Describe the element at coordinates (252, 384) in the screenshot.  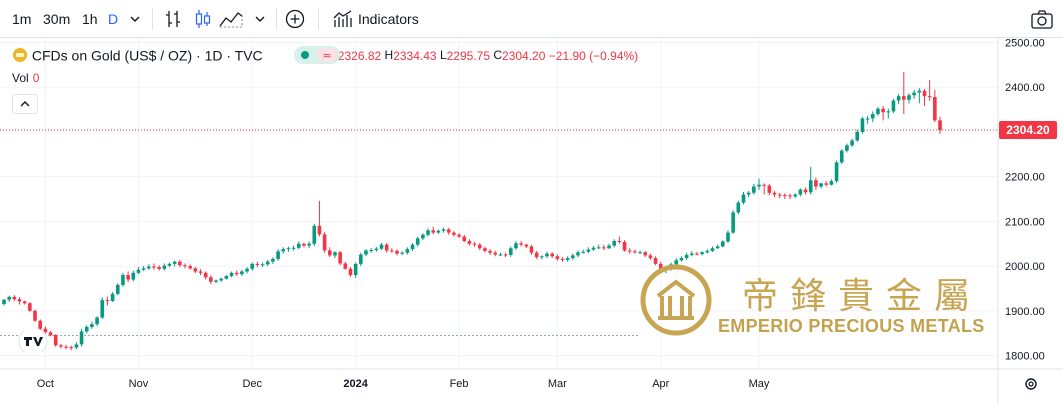
I see `time-tick-label: Dec` at that location.